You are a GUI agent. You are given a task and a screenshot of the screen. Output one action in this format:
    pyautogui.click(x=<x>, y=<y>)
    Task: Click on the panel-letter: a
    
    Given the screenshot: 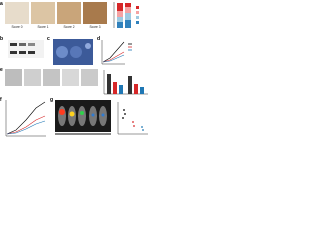 What is the action you would take?
    pyautogui.click(x=1, y=4)
    